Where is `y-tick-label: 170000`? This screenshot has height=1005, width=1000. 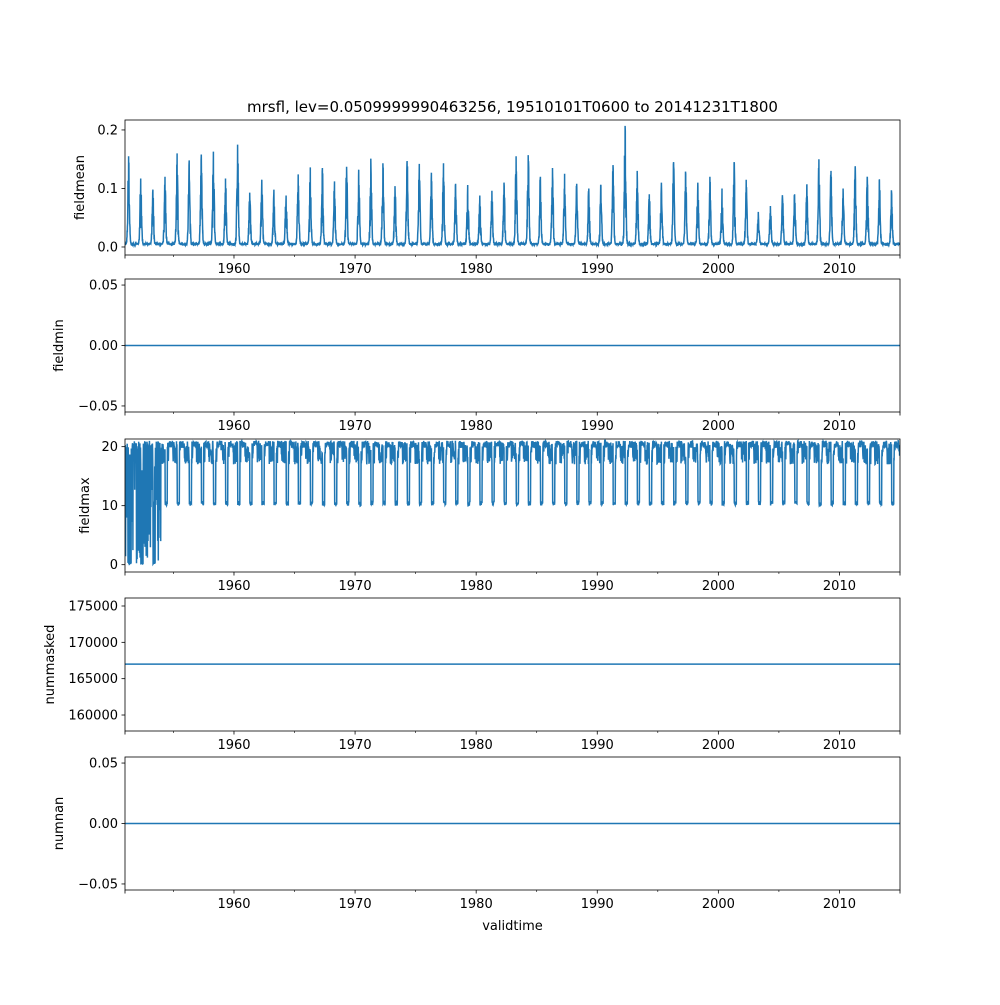
y-tick-label: 170000 is located at coordinates (93, 643).